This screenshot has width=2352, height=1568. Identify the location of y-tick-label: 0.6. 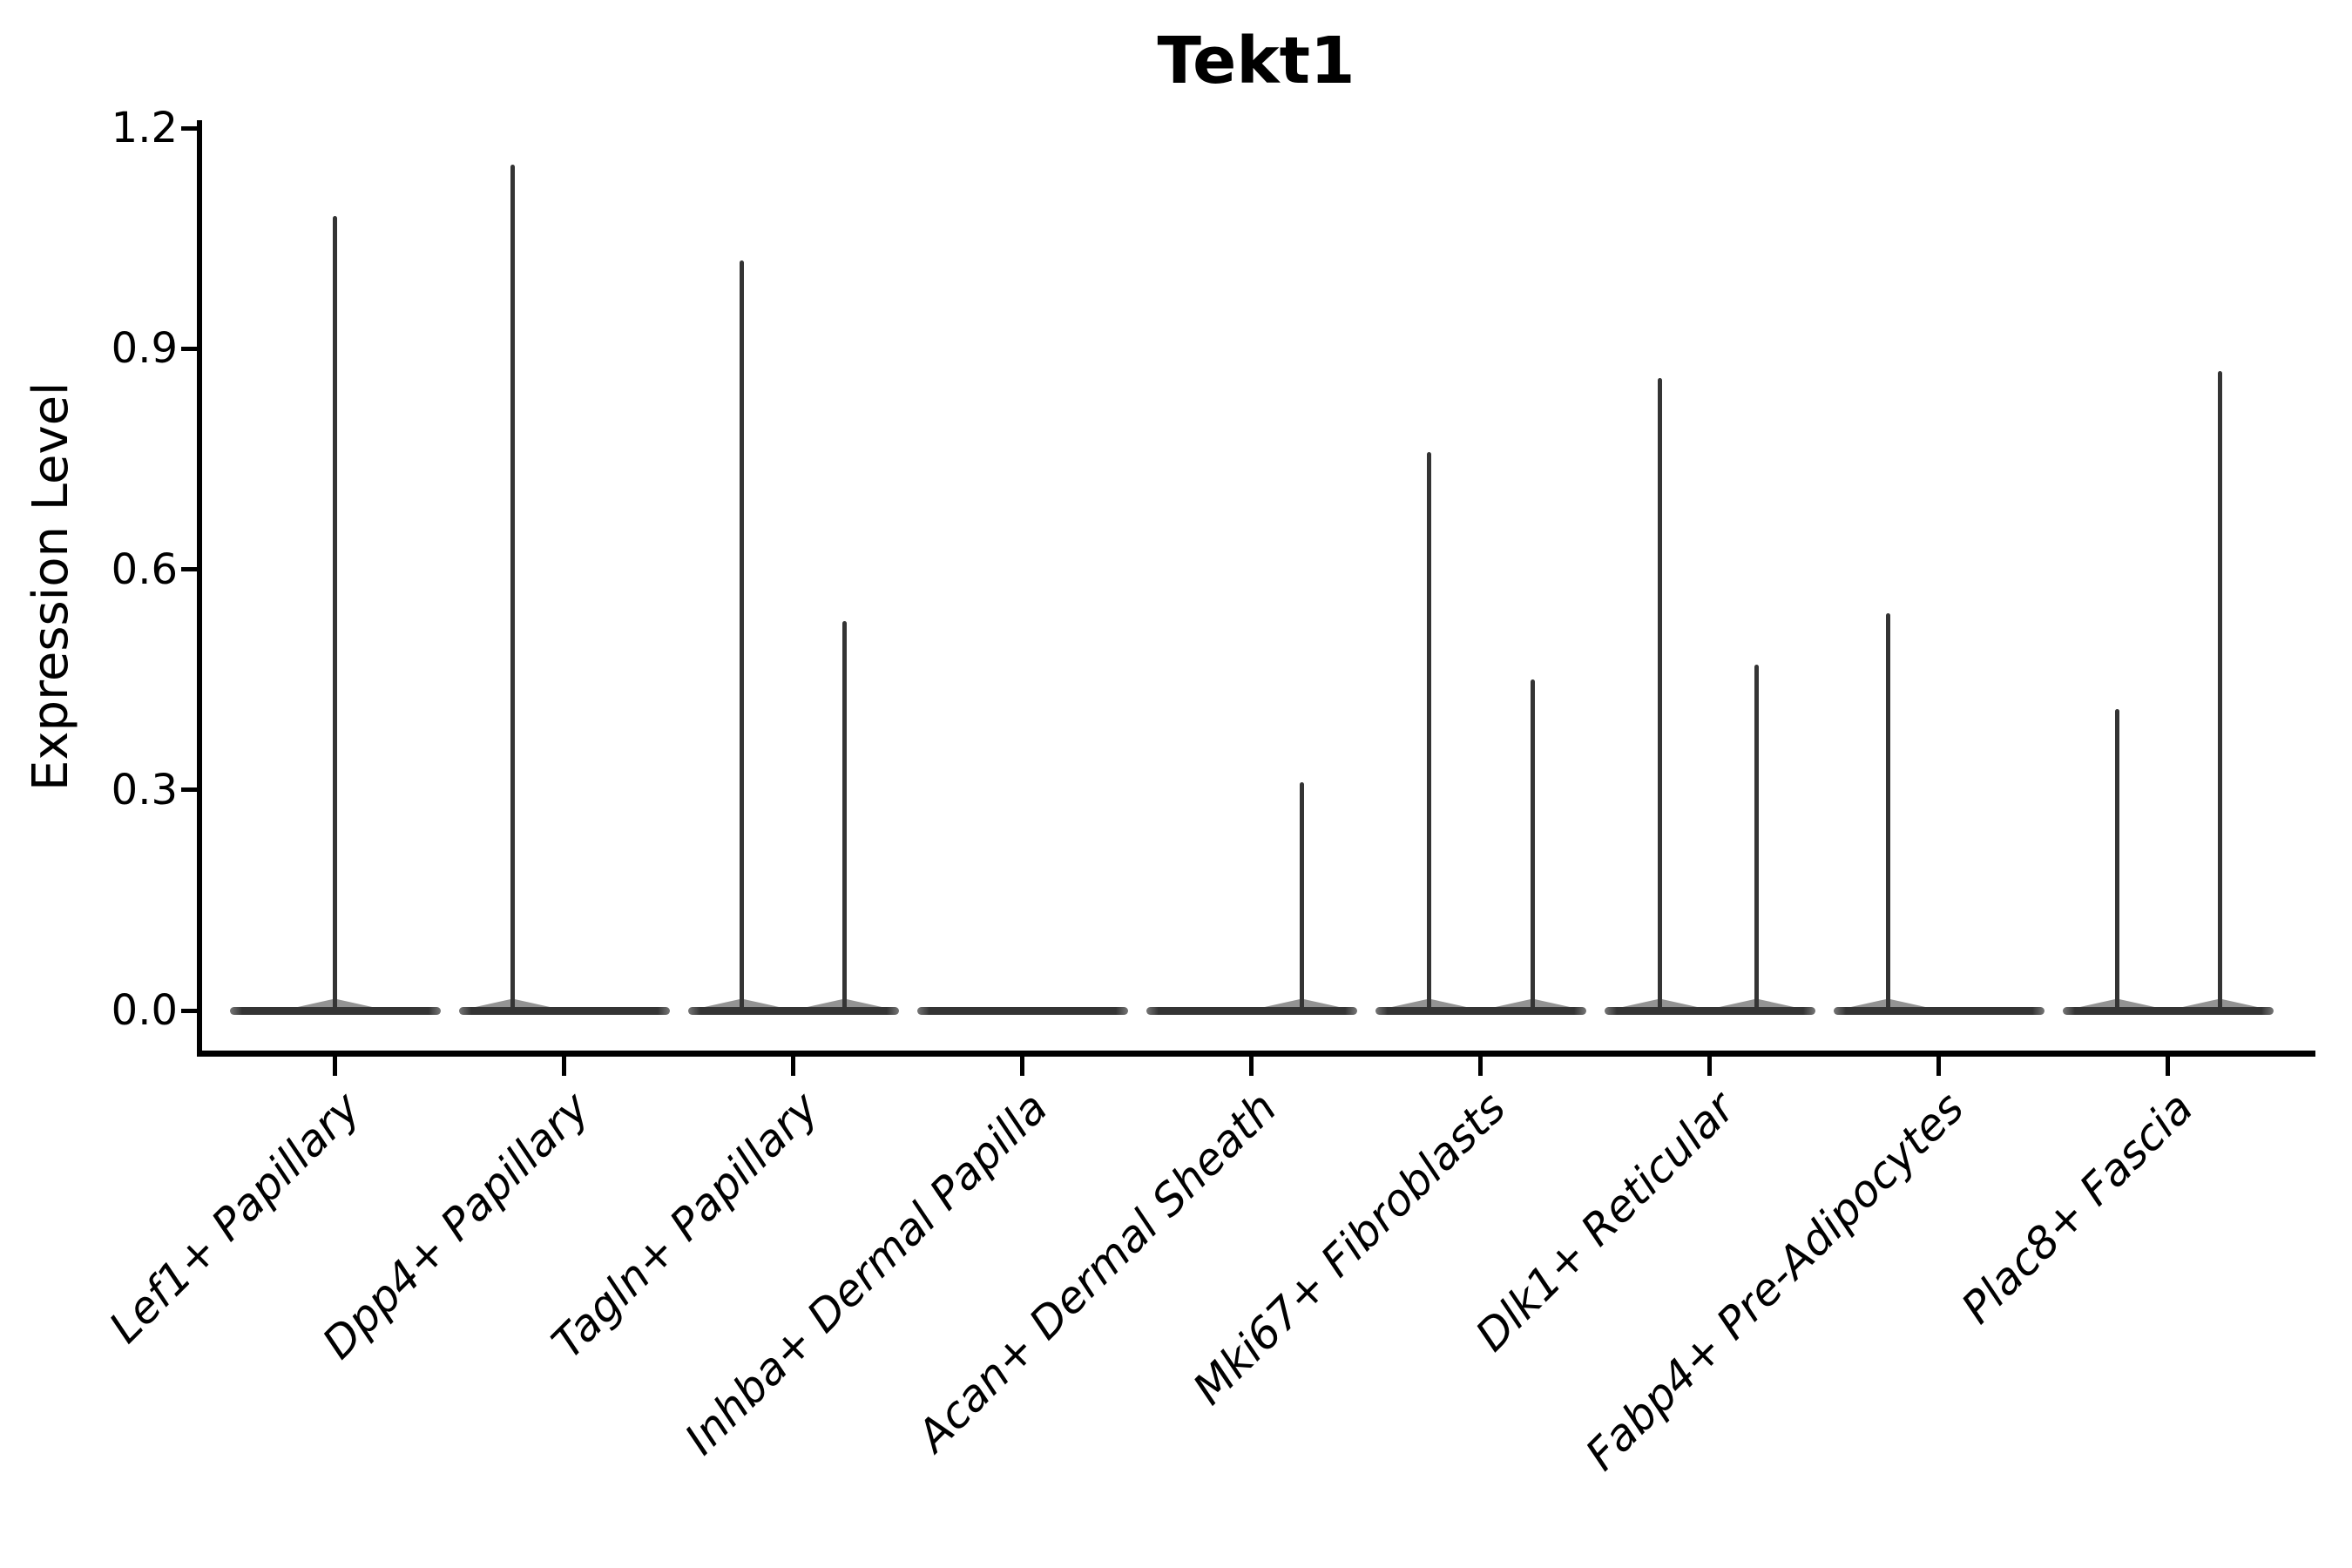
(145, 569).